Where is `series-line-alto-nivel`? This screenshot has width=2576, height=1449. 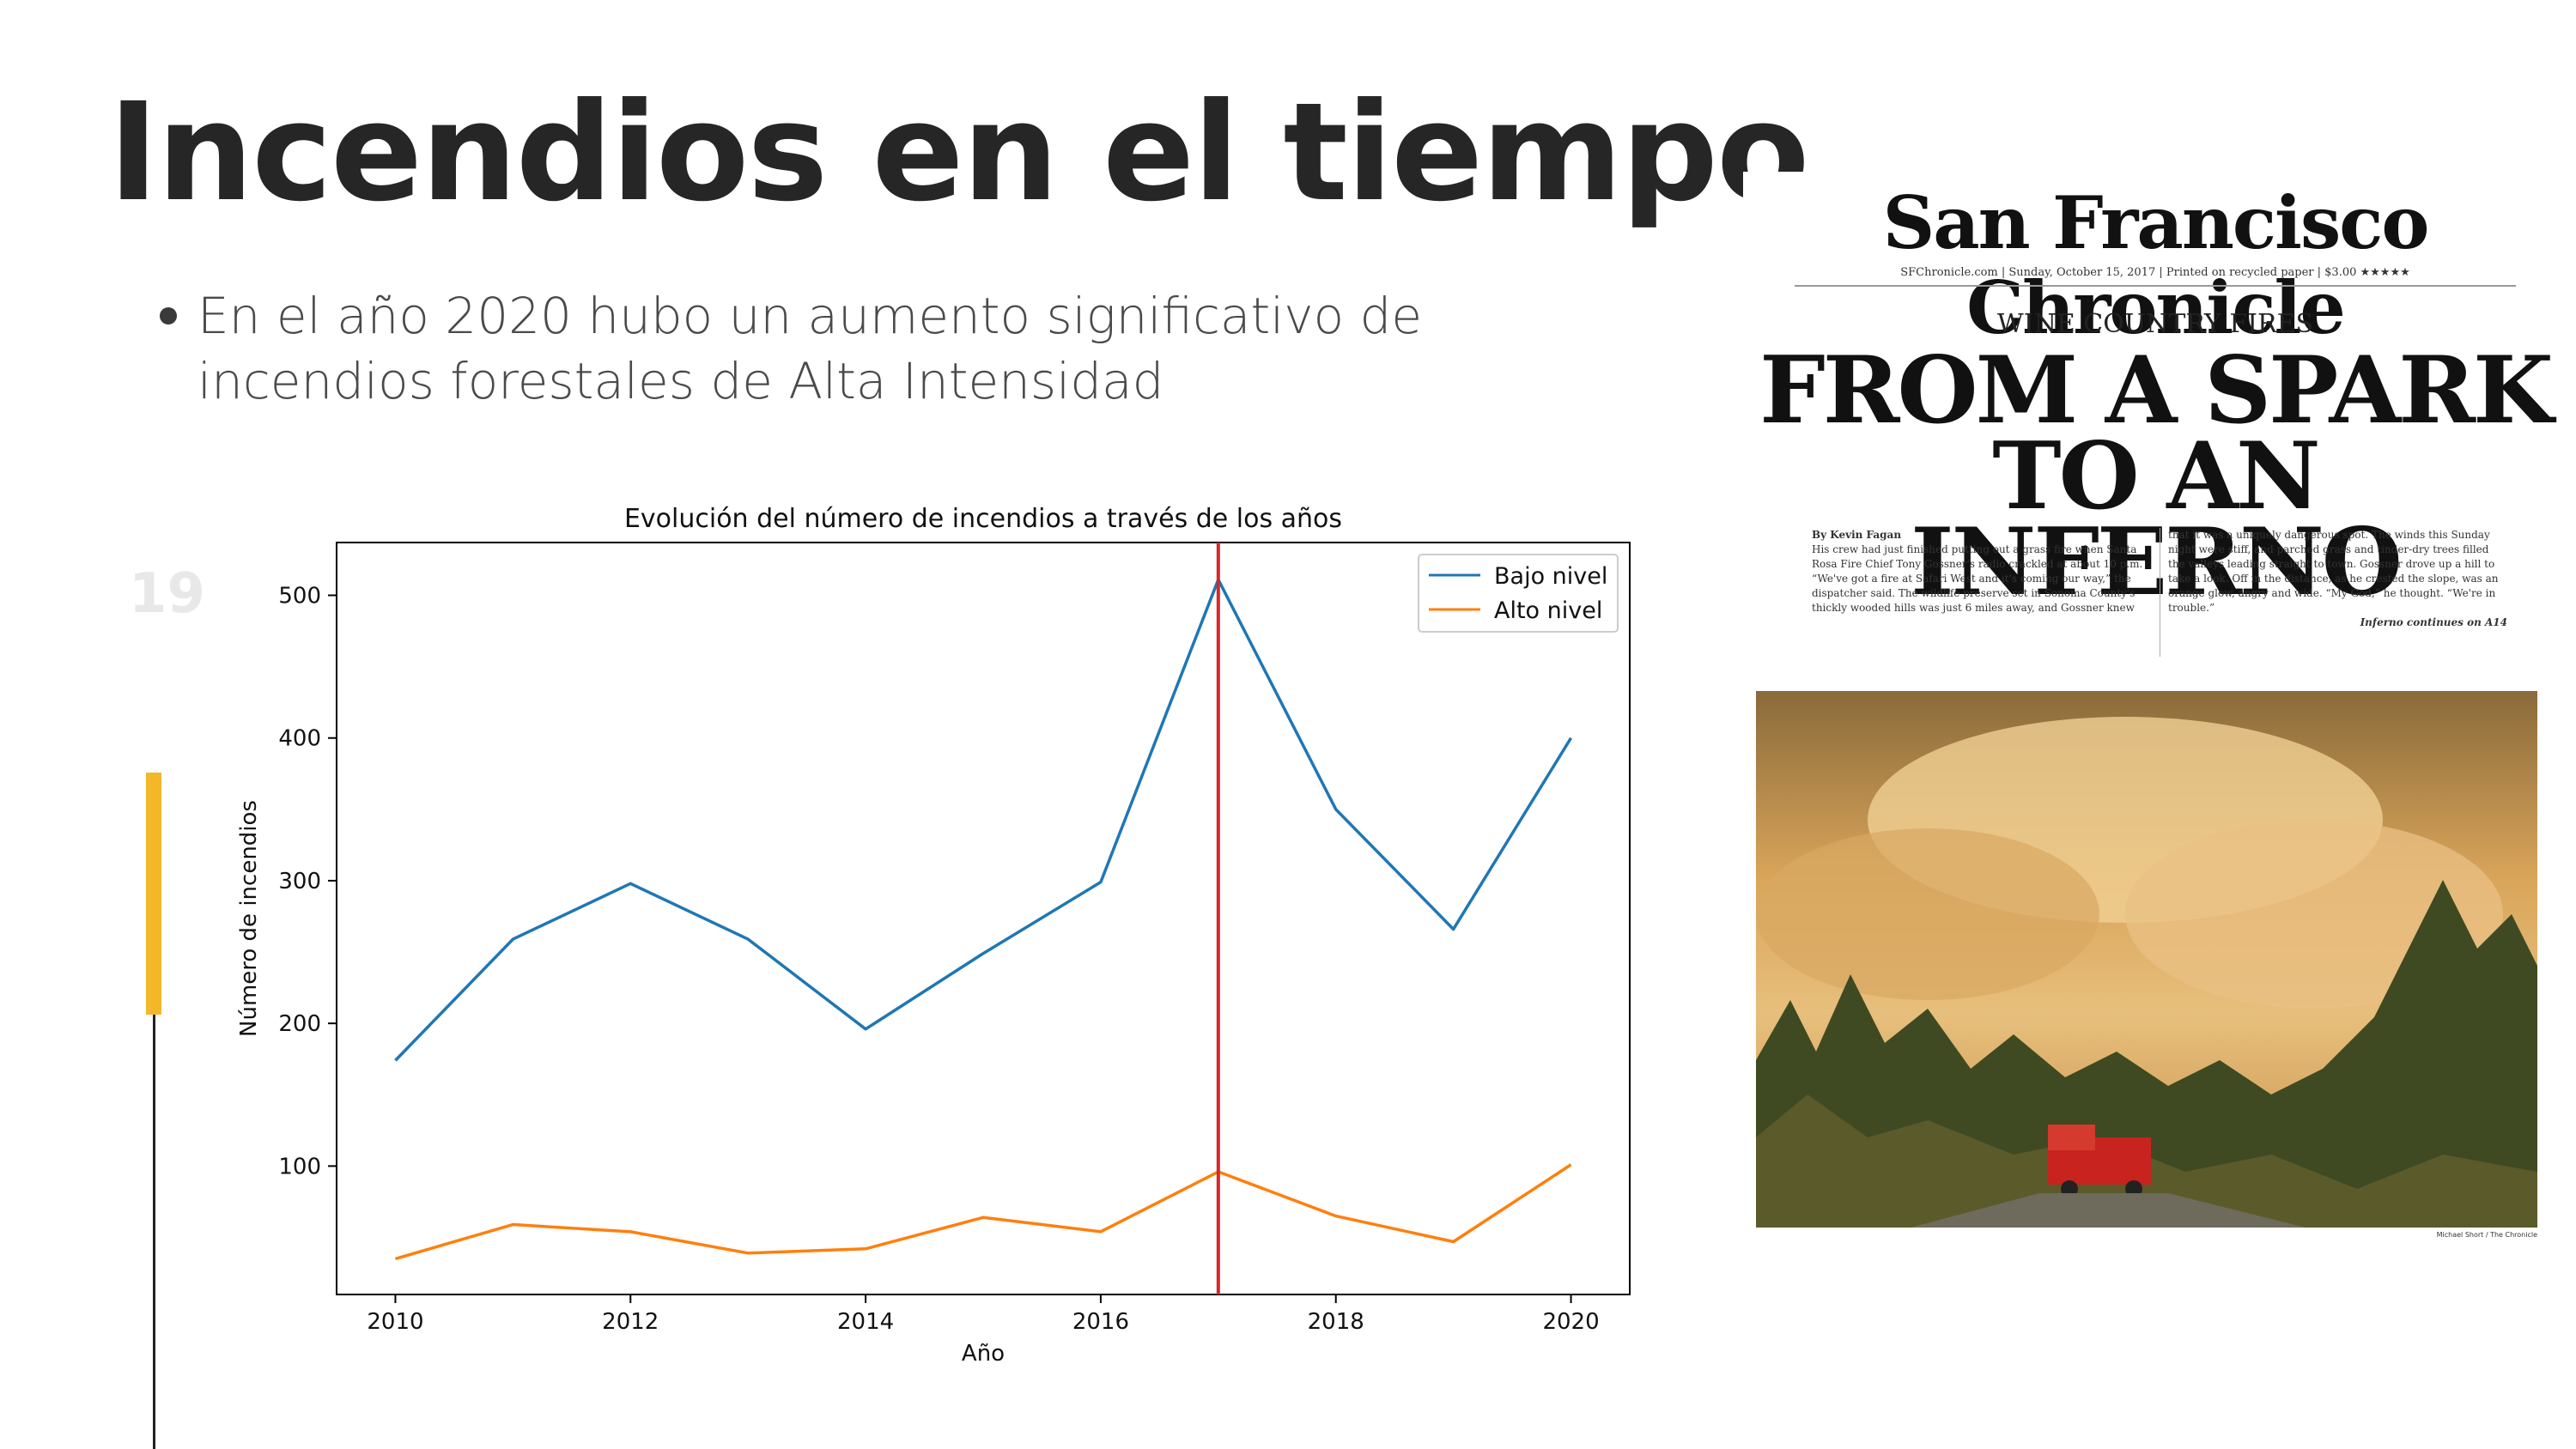
series-line-alto-nivel is located at coordinates (983, 1212).